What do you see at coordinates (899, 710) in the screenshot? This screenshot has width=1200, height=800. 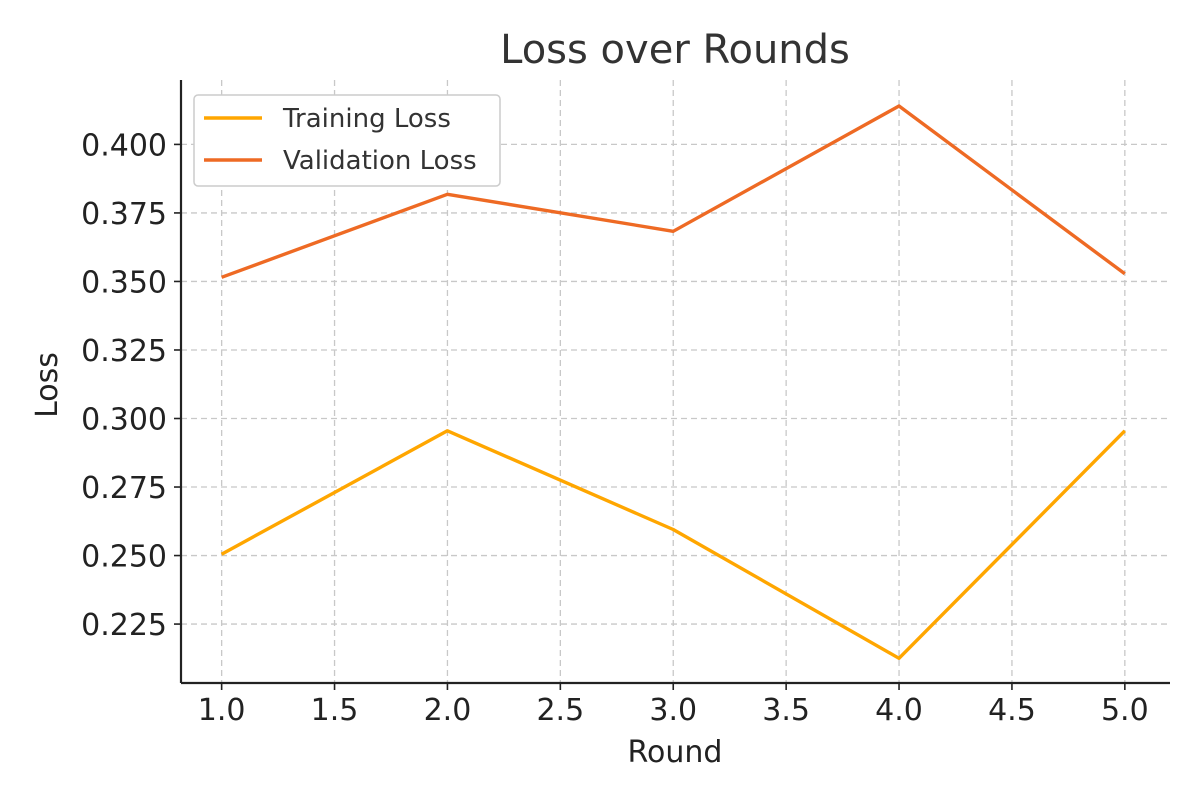 I see `x-tick-label: 4.0` at bounding box center [899, 710].